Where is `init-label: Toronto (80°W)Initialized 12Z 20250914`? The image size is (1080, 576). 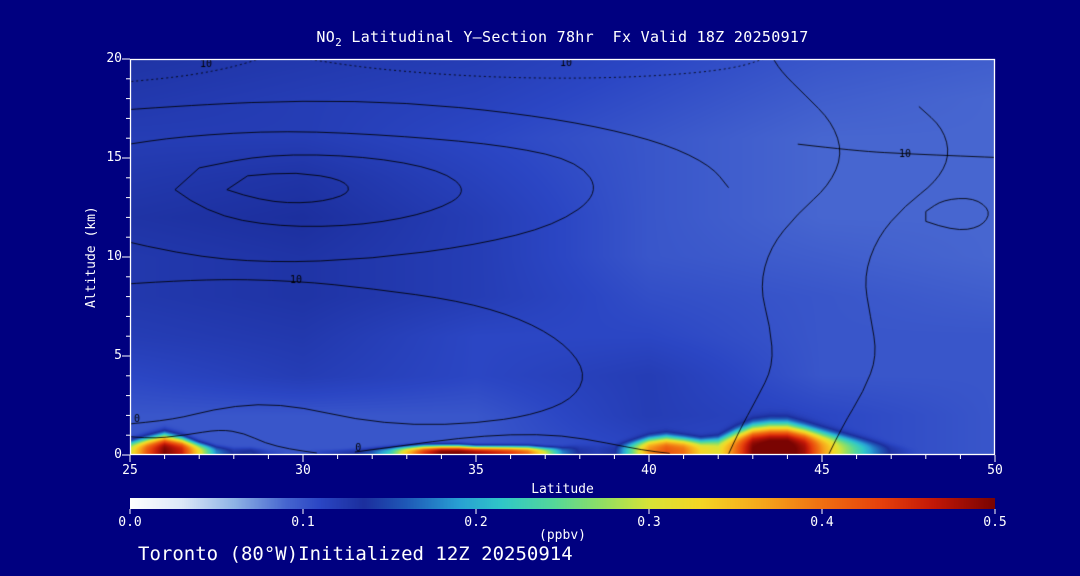 init-label: Toronto (80°W)Initialized 12Z 20250914 is located at coordinates (355, 554).